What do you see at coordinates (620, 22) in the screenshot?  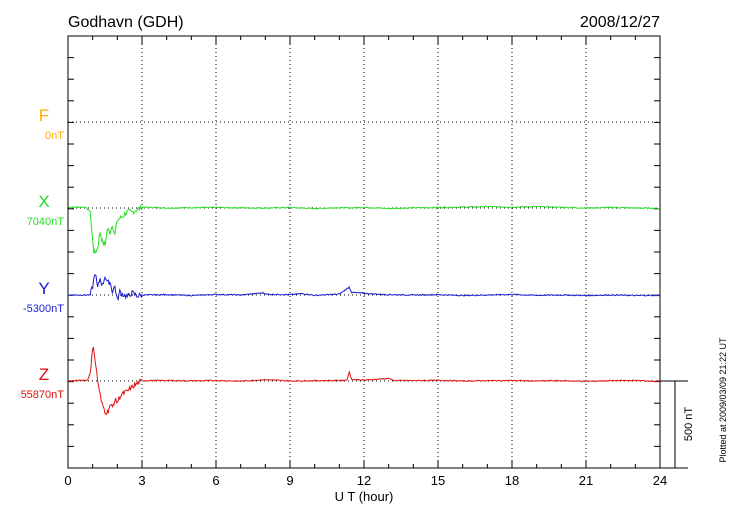 I see `date-label: 2008/12/27` at bounding box center [620, 22].